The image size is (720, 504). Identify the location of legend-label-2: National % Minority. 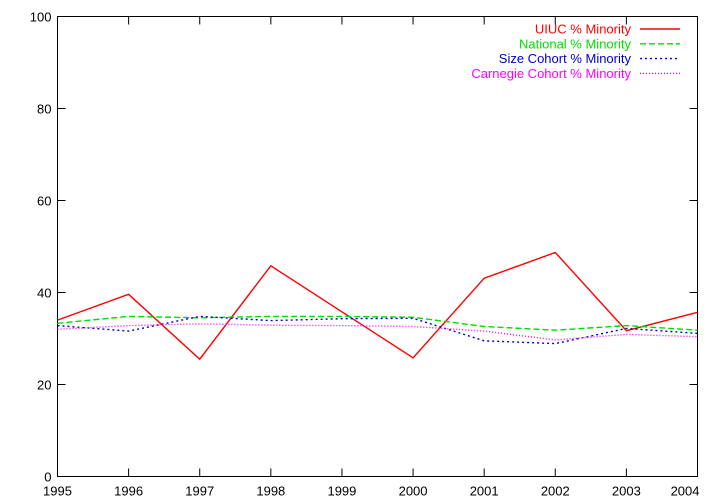
(575, 43).